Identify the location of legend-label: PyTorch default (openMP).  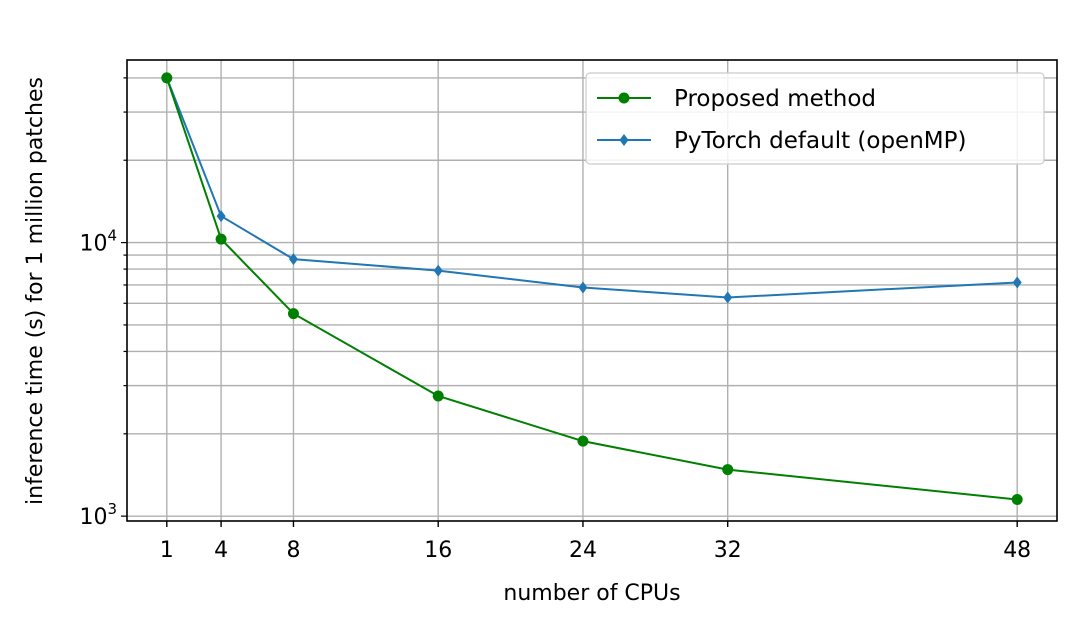
(820, 141).